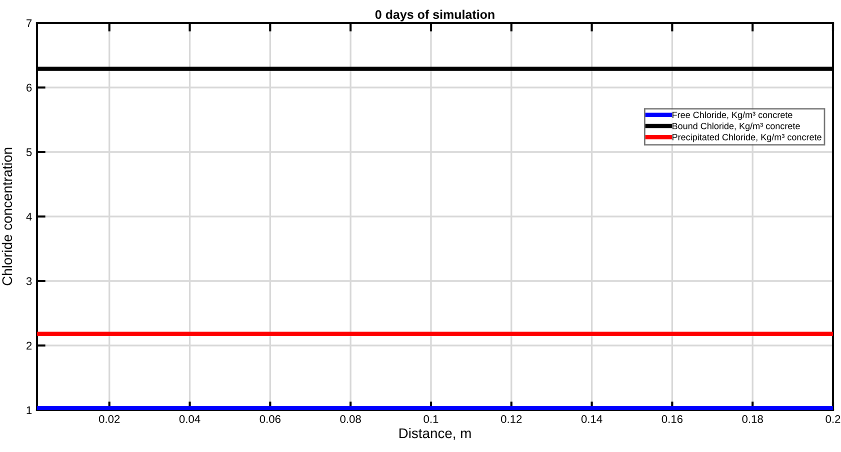 Image resolution: width=841 pixels, height=452 pixels. What do you see at coordinates (29, 410) in the screenshot?
I see `y-tick-label: 1` at bounding box center [29, 410].